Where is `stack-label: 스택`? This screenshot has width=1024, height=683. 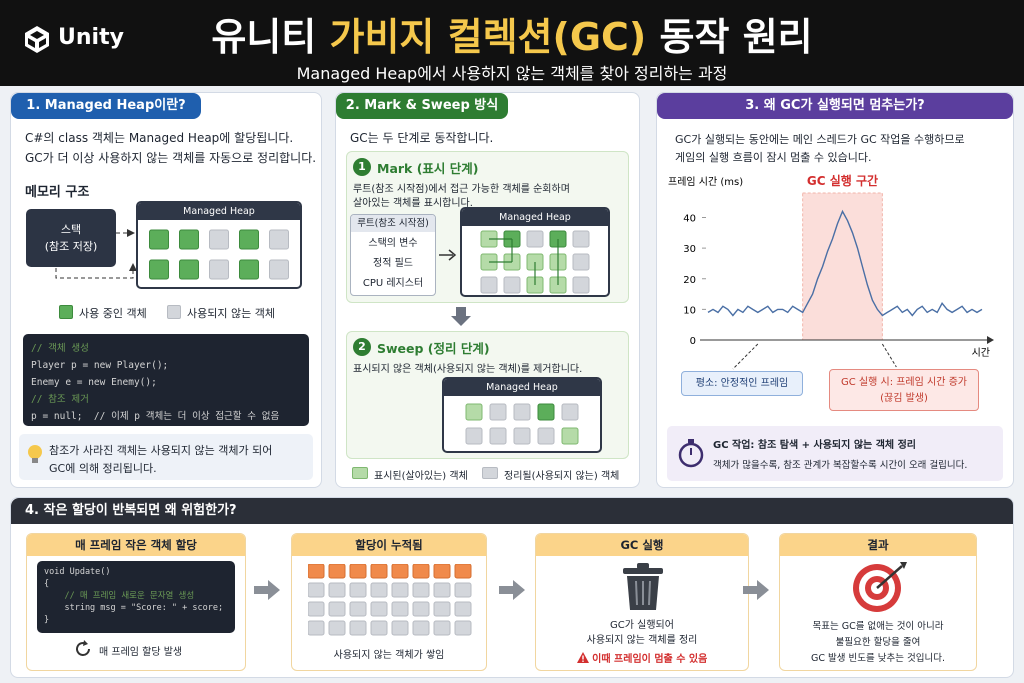 stack-label: 스택 is located at coordinates (71, 229).